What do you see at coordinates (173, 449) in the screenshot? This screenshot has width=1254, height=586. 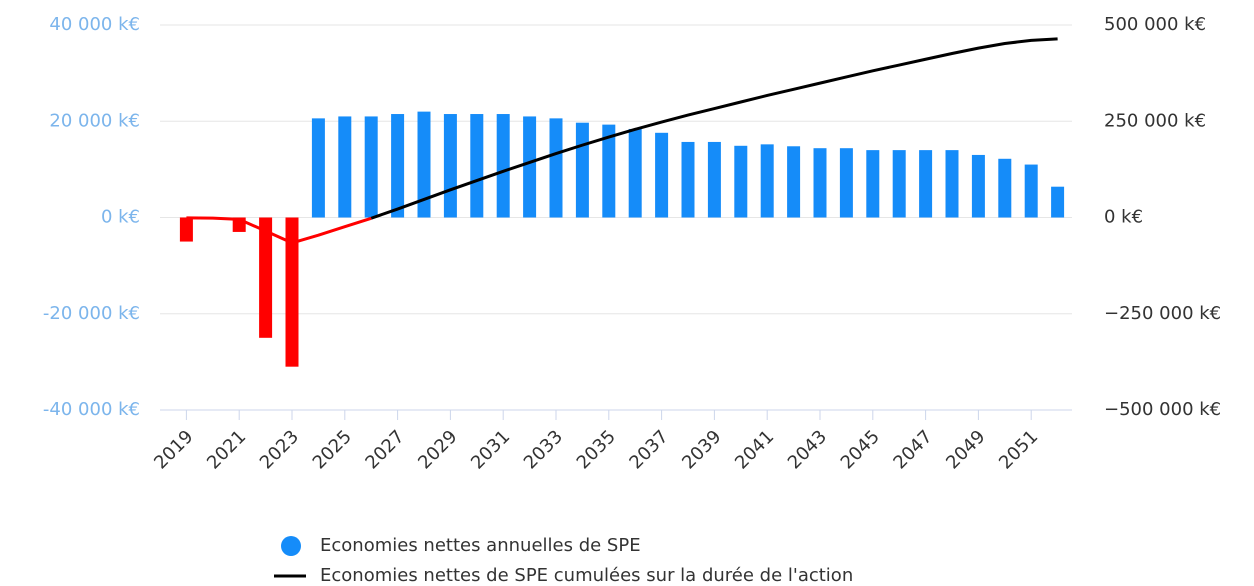 I see `x-tick-label: 2019` at bounding box center [173, 449].